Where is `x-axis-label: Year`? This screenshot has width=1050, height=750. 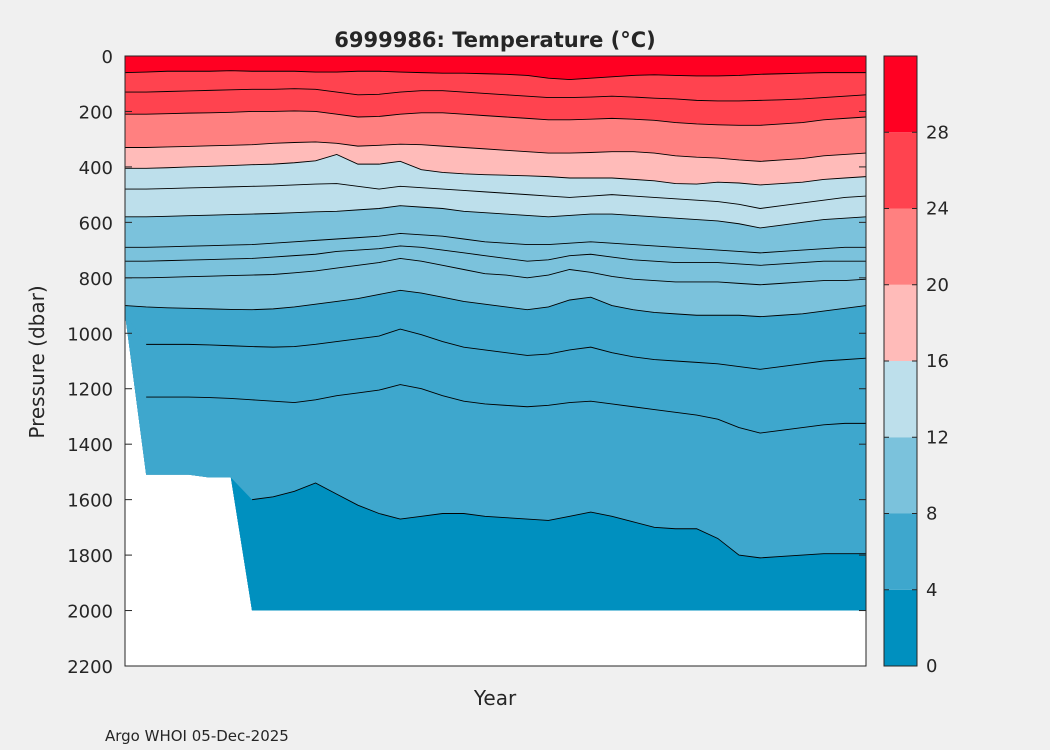 x-axis-label: Year is located at coordinates (495, 698).